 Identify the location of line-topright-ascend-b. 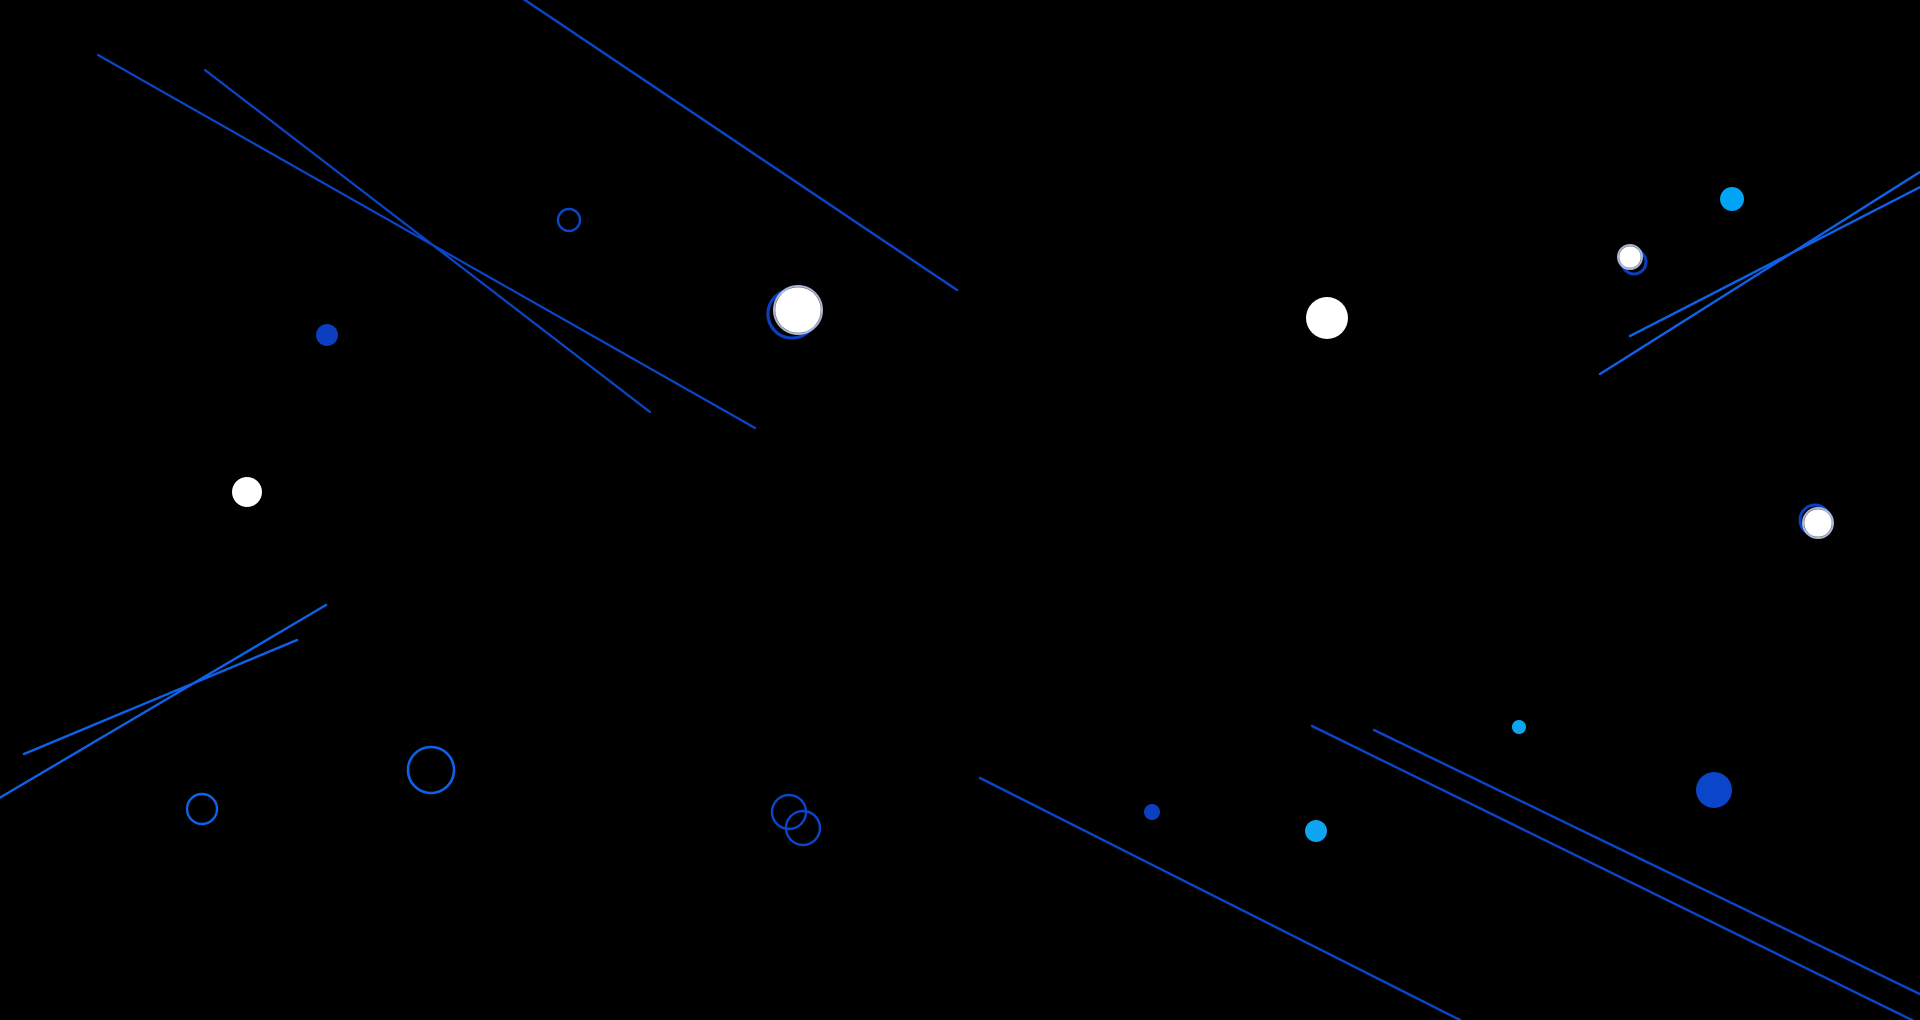
(1774, 261).